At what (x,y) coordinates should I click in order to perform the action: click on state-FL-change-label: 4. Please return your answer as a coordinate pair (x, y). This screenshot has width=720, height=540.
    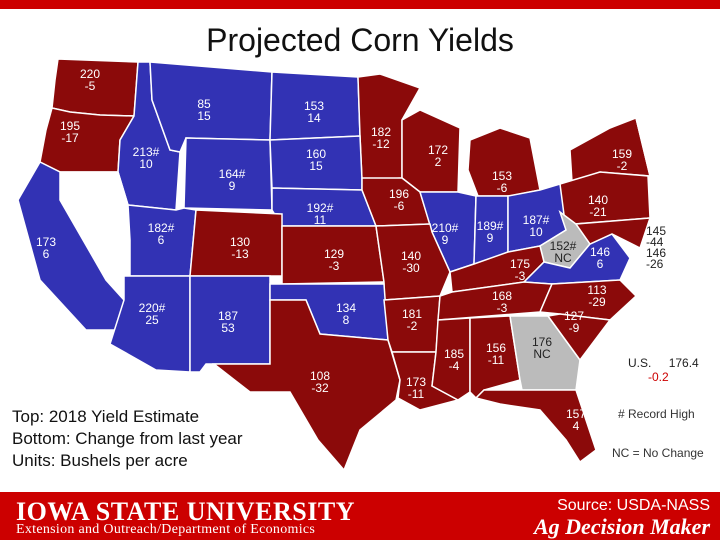
    Looking at the image, I should click on (576, 426).